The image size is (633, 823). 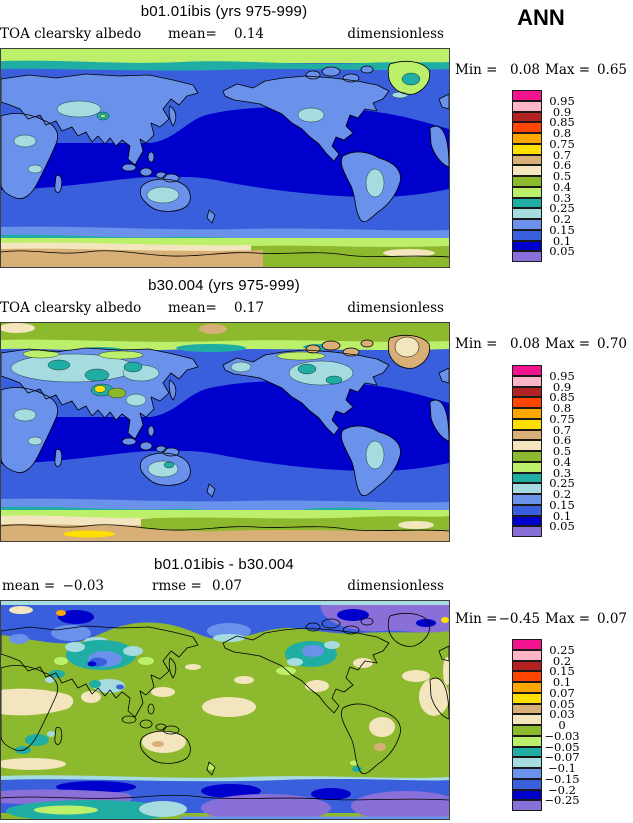 I want to click on legend-tick-label: 0.8, so click(x=562, y=408).